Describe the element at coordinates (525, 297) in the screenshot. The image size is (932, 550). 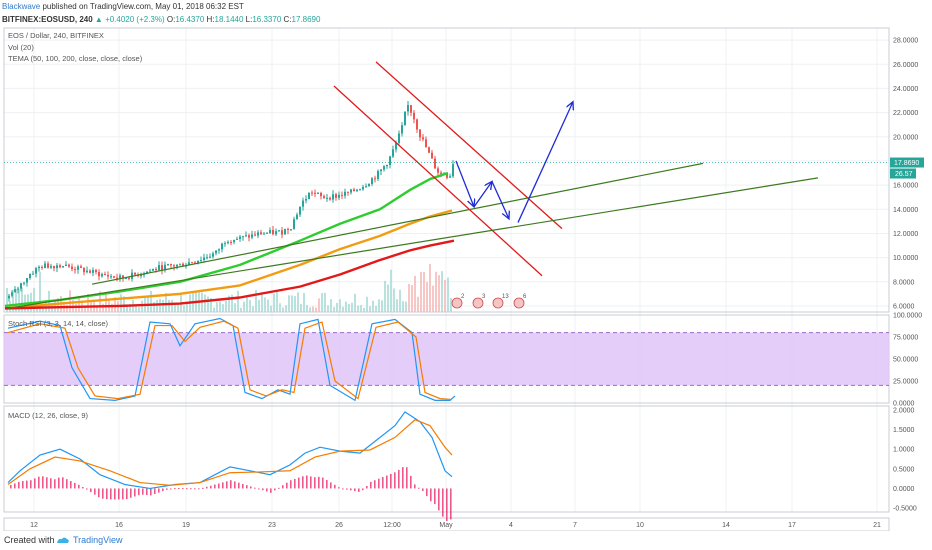
I see `event-count-label: 6` at that location.